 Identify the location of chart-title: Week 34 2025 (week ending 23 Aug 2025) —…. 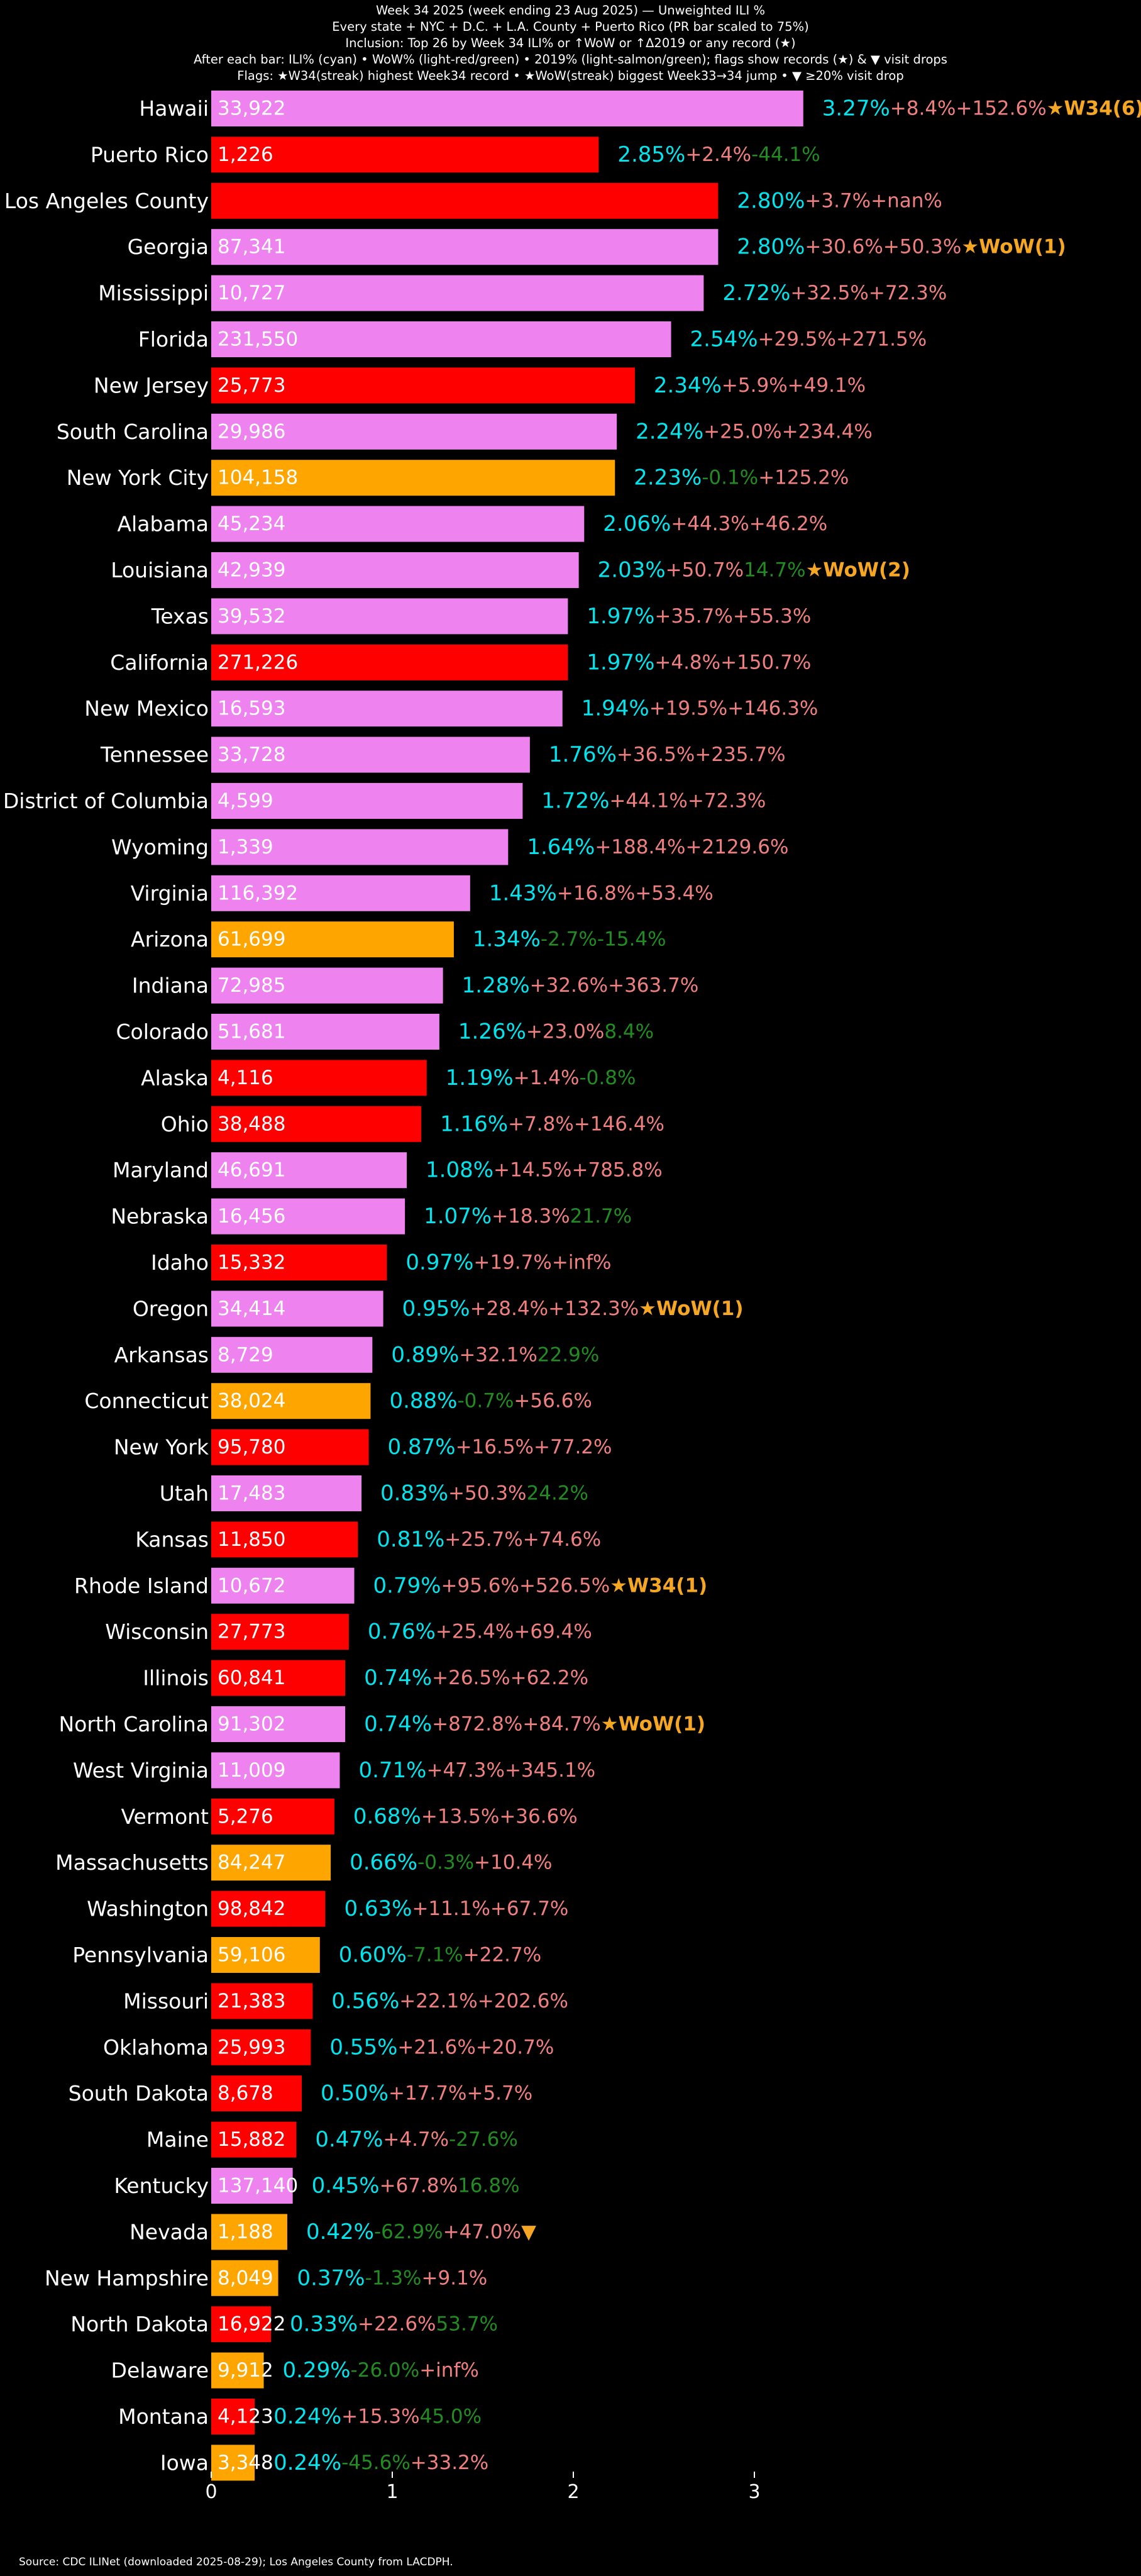
(570, 10).